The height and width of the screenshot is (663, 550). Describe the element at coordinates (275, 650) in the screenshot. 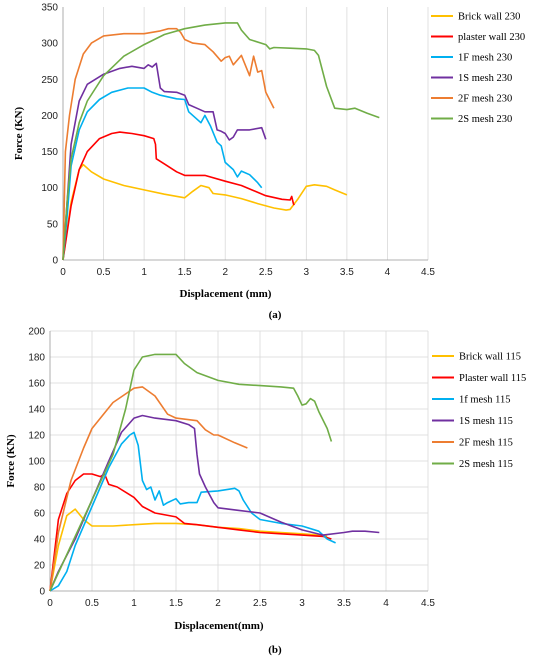

I see `figure-caption: (b)` at that location.